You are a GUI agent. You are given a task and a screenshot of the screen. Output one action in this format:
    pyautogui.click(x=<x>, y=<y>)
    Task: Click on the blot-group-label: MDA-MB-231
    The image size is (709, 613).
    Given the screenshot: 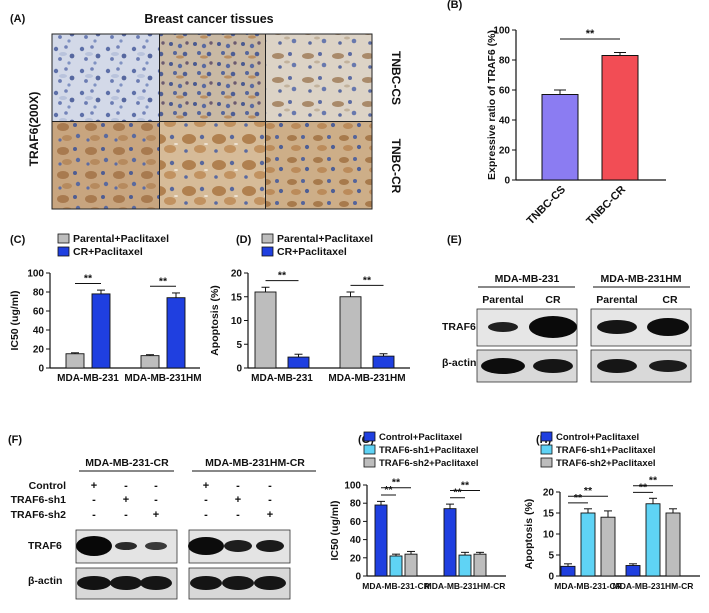 What is the action you would take?
    pyautogui.click(x=527, y=279)
    